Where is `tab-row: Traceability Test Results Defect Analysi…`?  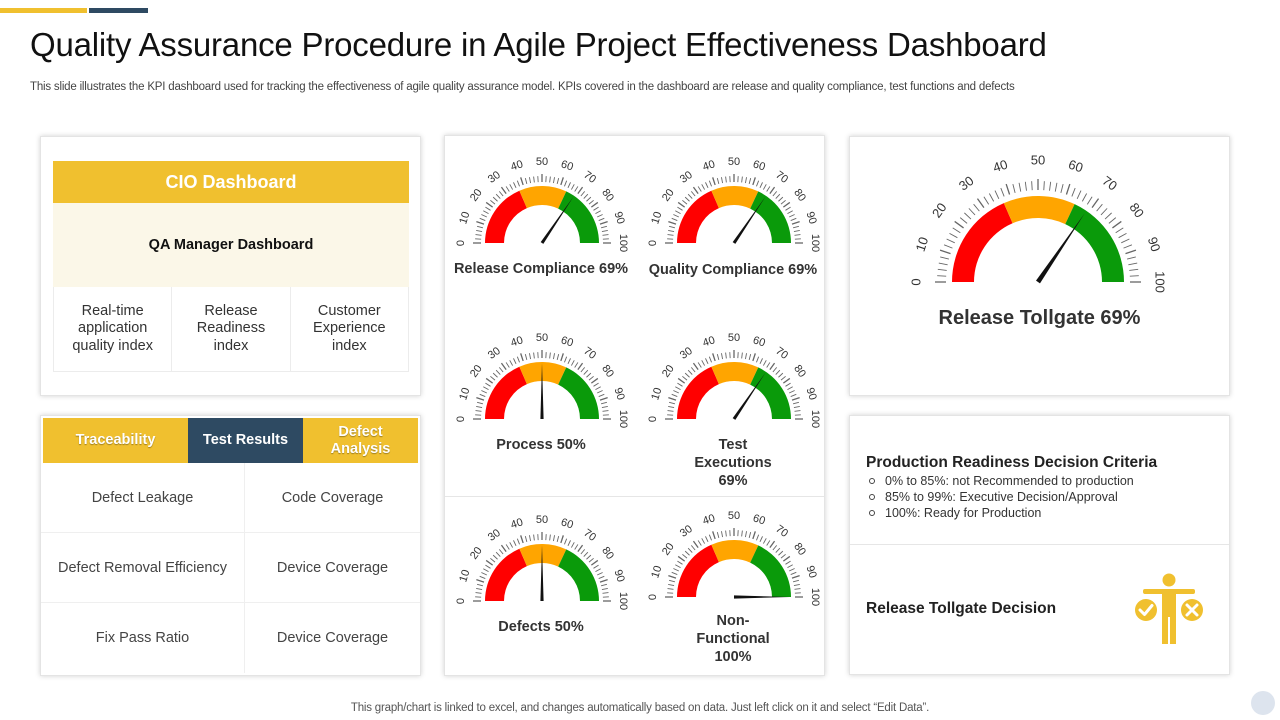
tab-row: Traceability Test Results Defect Analysi… is located at coordinates (230, 440).